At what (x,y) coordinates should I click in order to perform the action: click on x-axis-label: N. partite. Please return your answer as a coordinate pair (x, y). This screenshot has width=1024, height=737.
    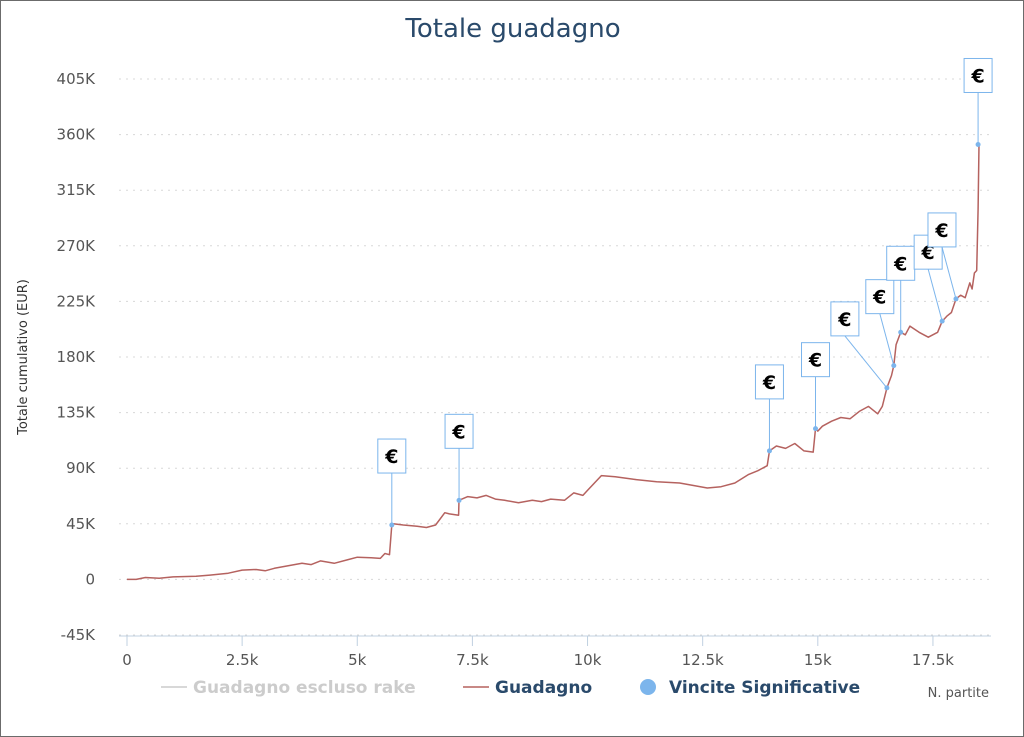
    Looking at the image, I should click on (958, 693).